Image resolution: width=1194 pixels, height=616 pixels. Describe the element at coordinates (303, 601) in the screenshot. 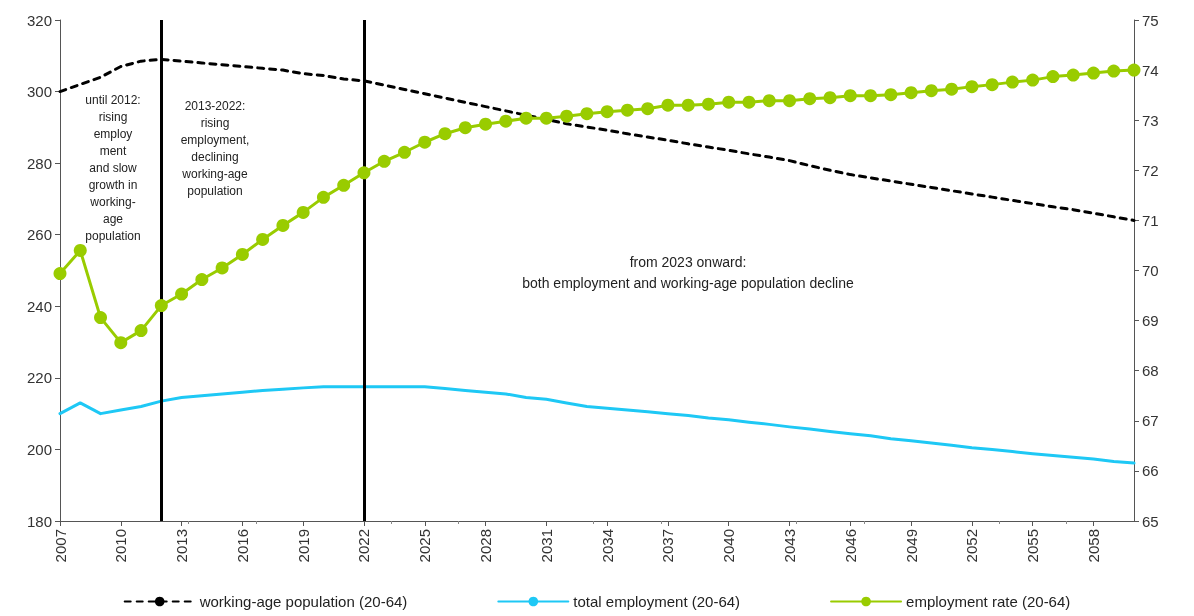

I see `legend-label: working-age population (20-64)` at that location.